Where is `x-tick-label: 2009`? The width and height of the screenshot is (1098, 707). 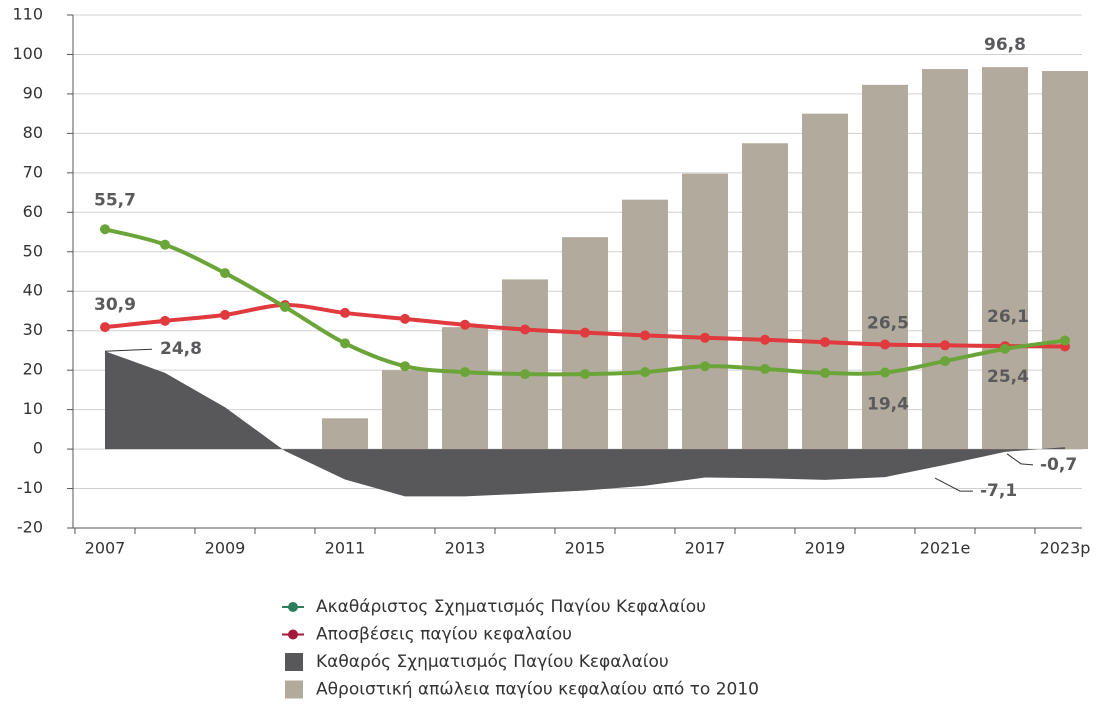 x-tick-label: 2009 is located at coordinates (225, 548).